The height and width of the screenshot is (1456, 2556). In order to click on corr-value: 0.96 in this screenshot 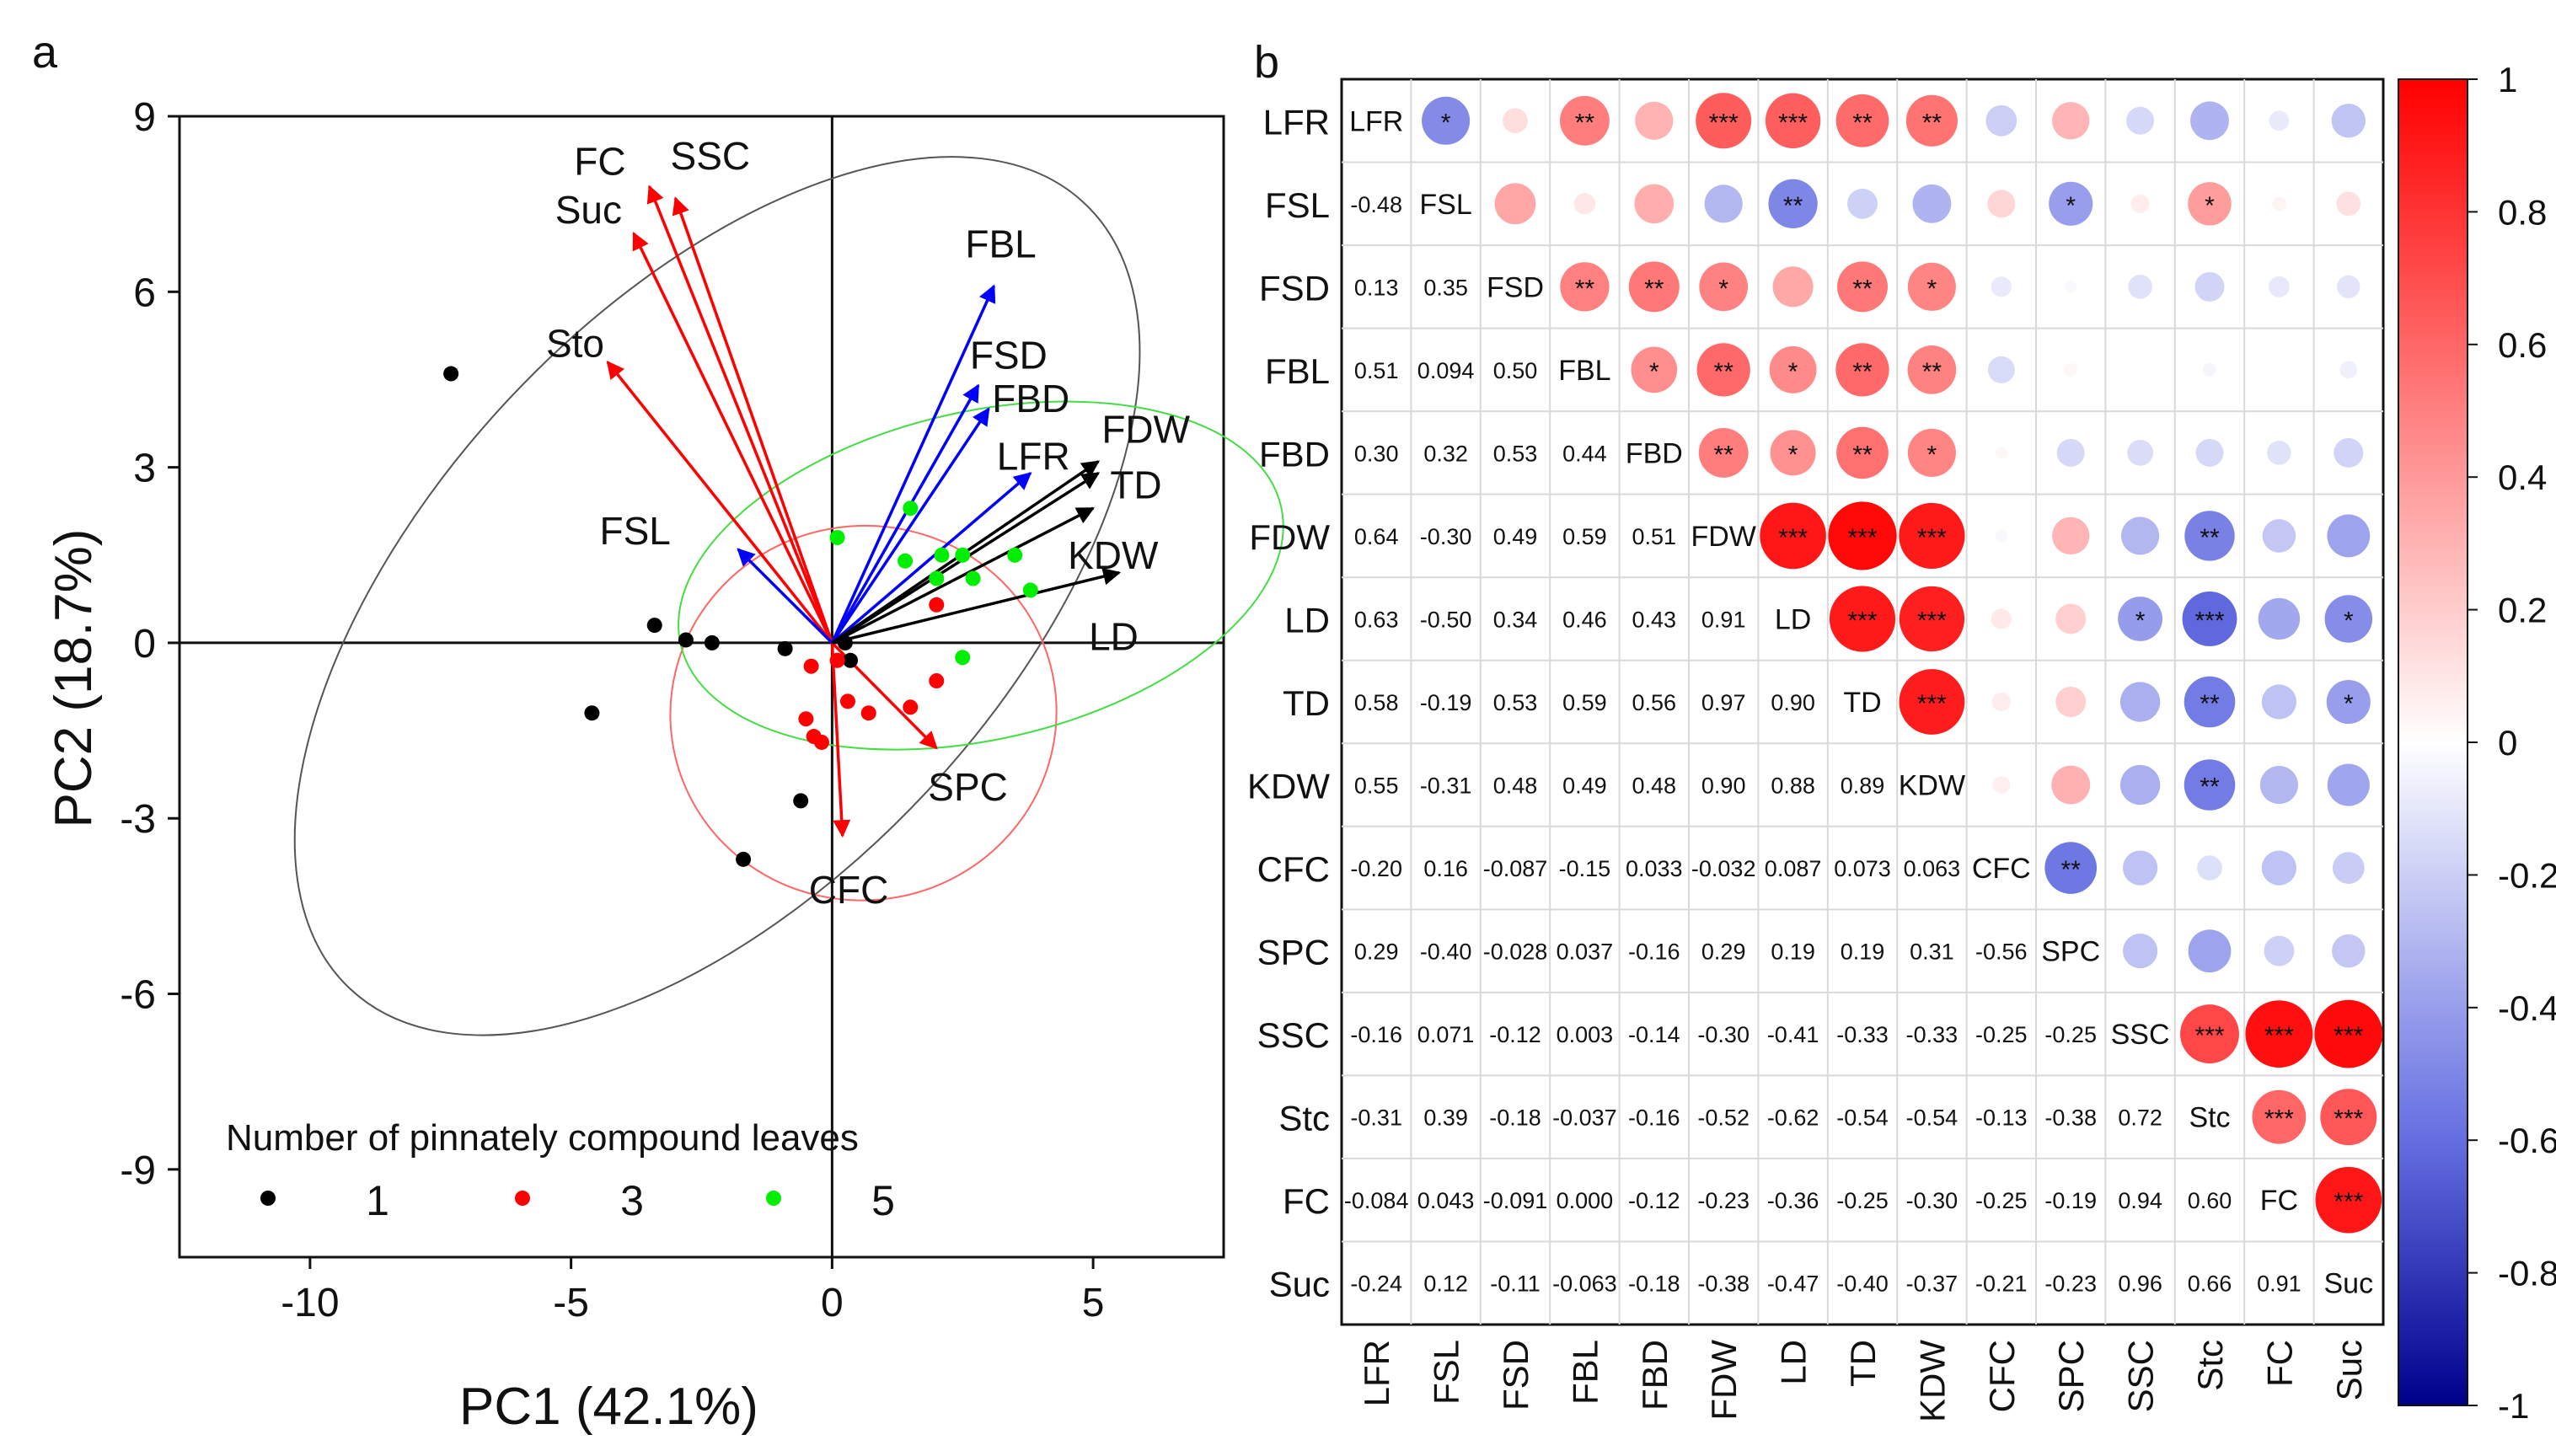, I will do `click(2140, 1284)`.